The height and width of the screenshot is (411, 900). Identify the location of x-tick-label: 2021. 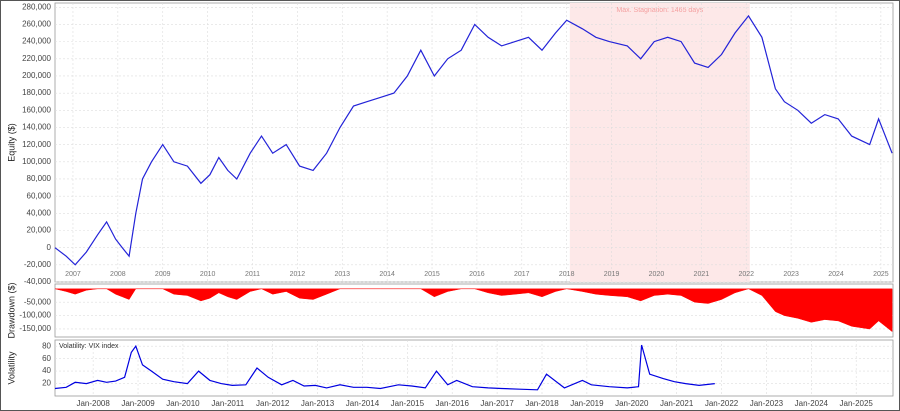
(702, 274).